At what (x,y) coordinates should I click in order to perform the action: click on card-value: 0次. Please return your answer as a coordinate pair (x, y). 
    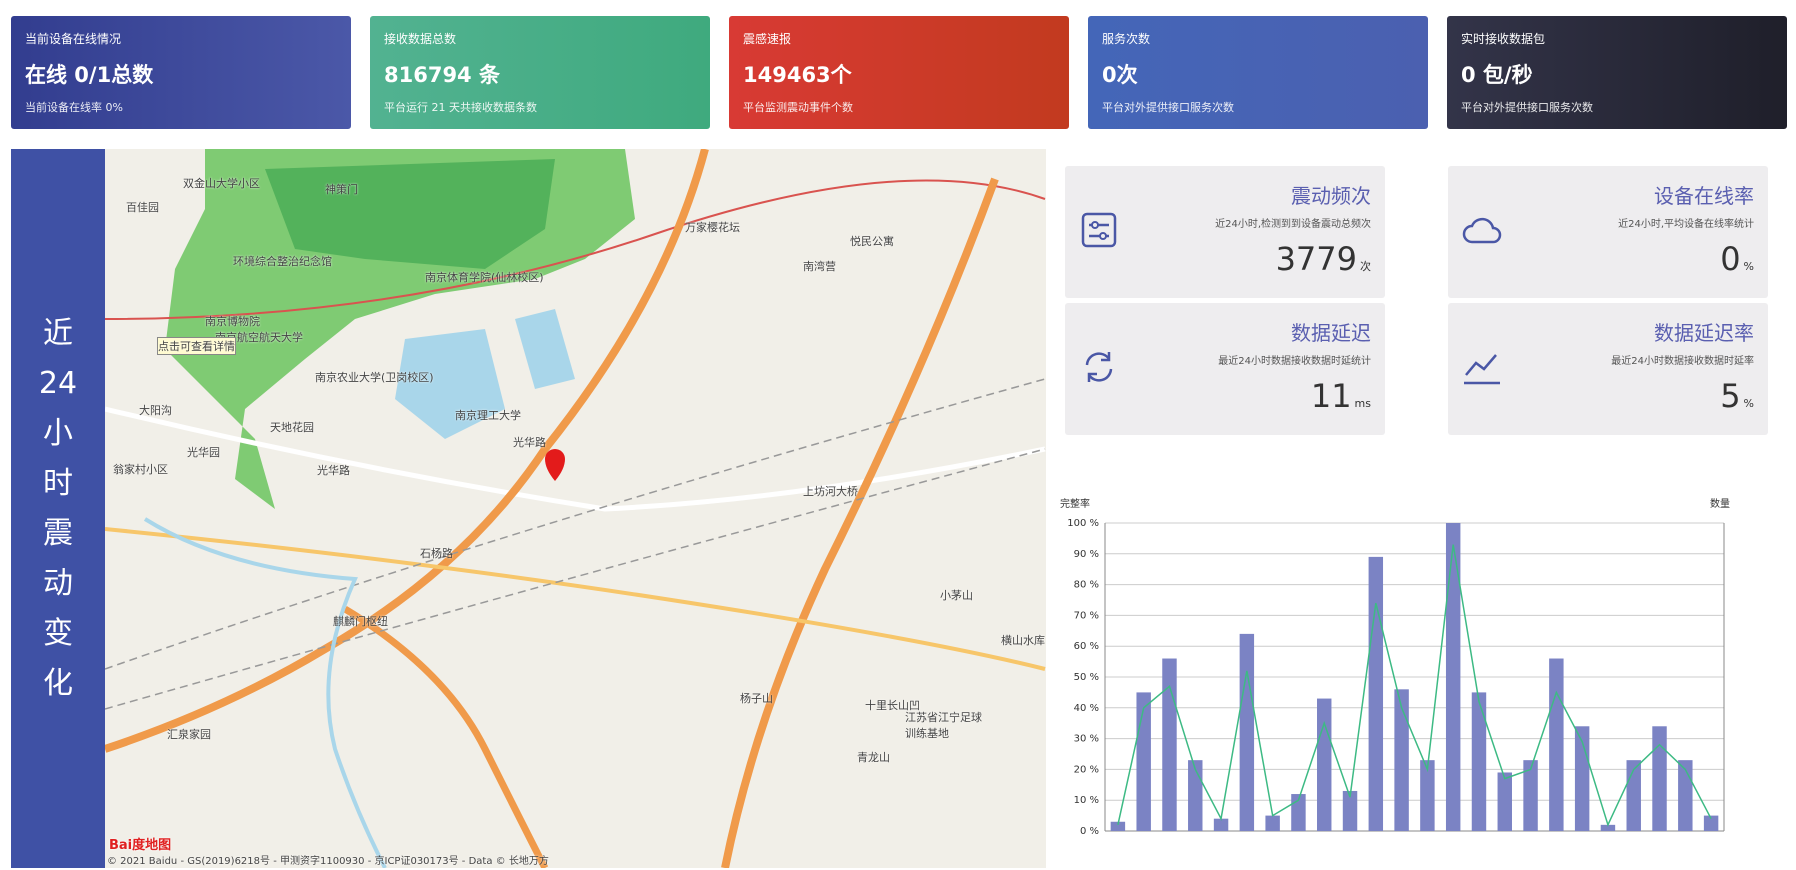
    Looking at the image, I should click on (1120, 75).